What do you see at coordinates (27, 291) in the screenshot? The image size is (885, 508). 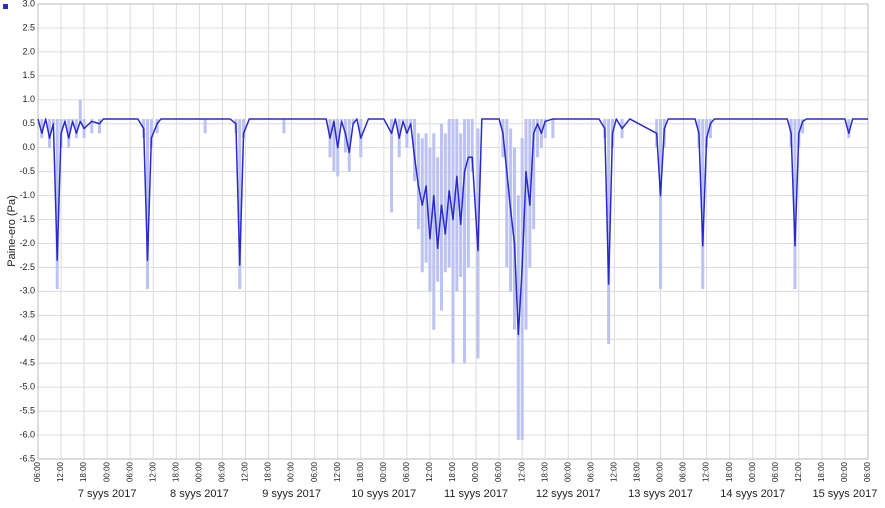 I see `y-tick-label: -3.0` at bounding box center [27, 291].